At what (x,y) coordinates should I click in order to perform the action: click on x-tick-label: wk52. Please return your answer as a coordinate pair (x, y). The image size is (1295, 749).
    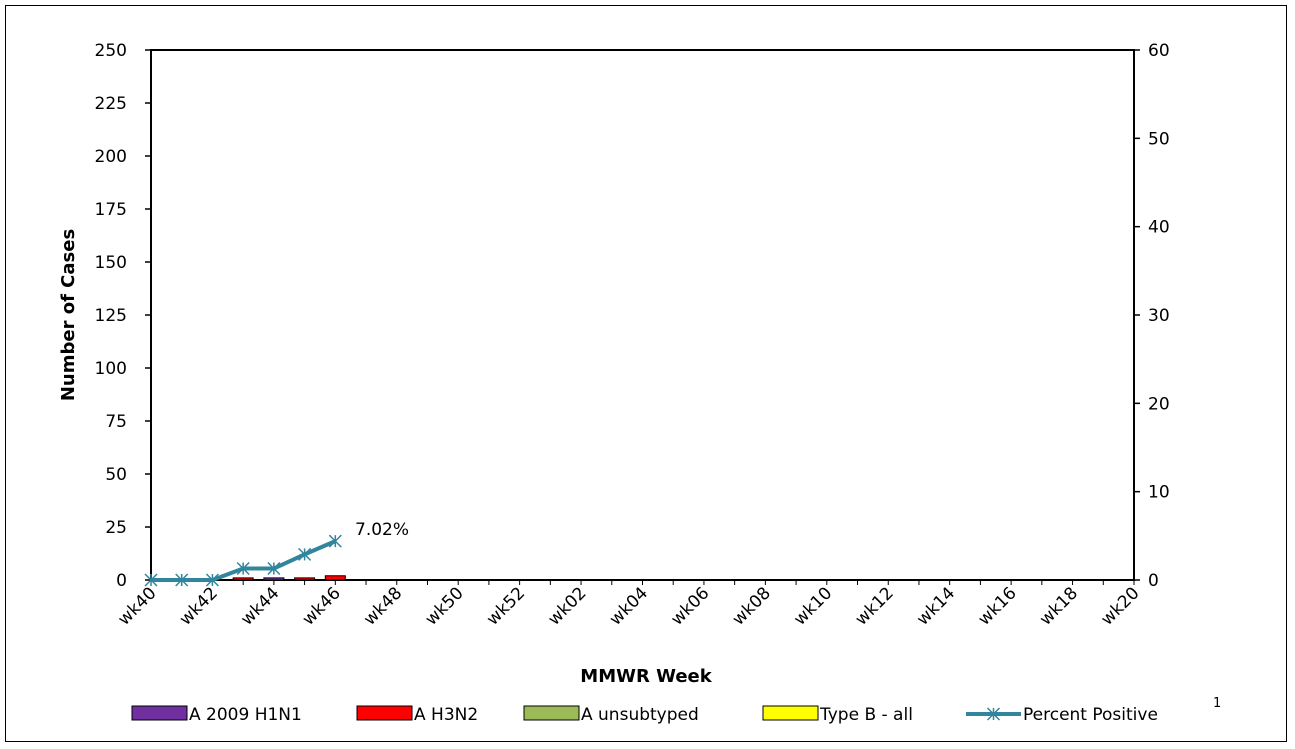
    Looking at the image, I should click on (506, 606).